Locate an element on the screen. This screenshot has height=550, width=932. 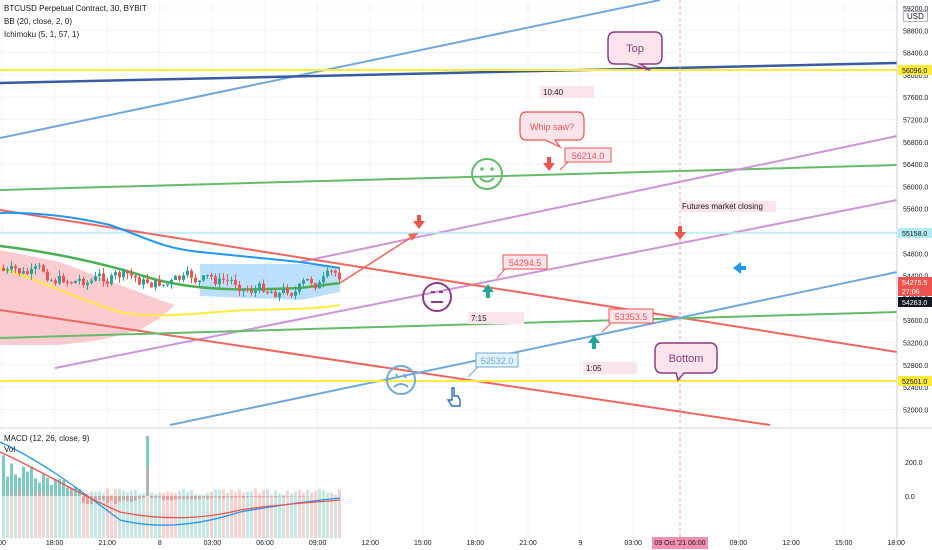
price-label-bg is located at coordinates (915, 302).